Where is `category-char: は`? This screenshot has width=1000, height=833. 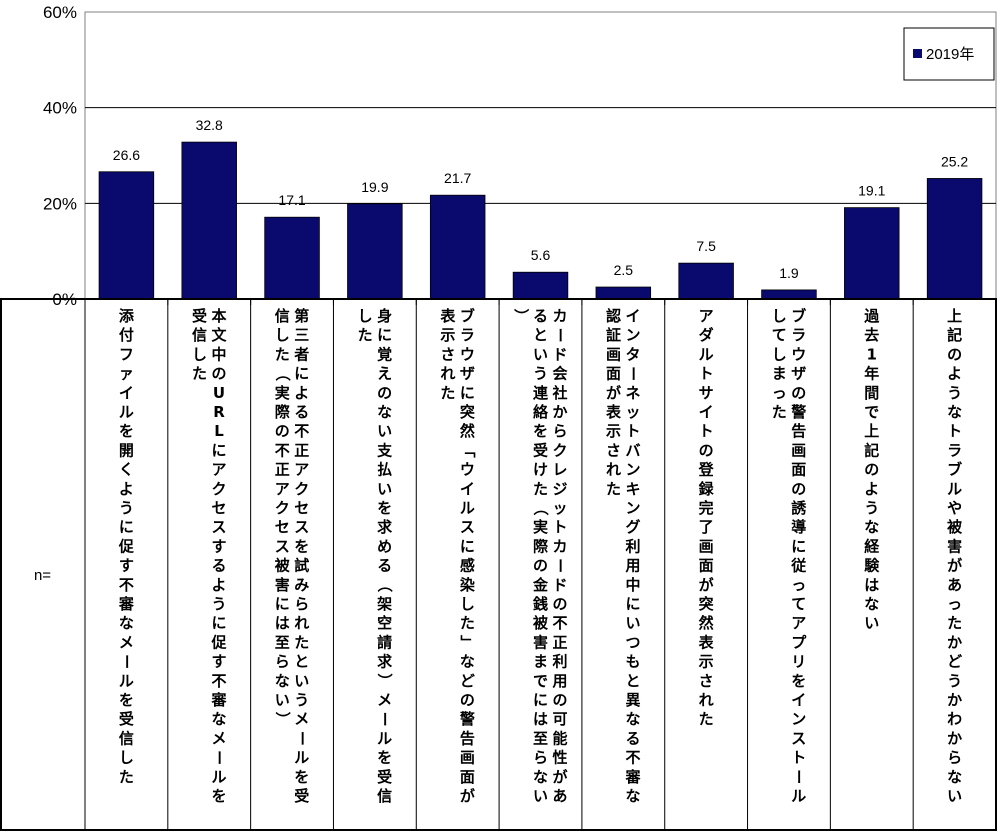 category-char: は is located at coordinates (871, 585).